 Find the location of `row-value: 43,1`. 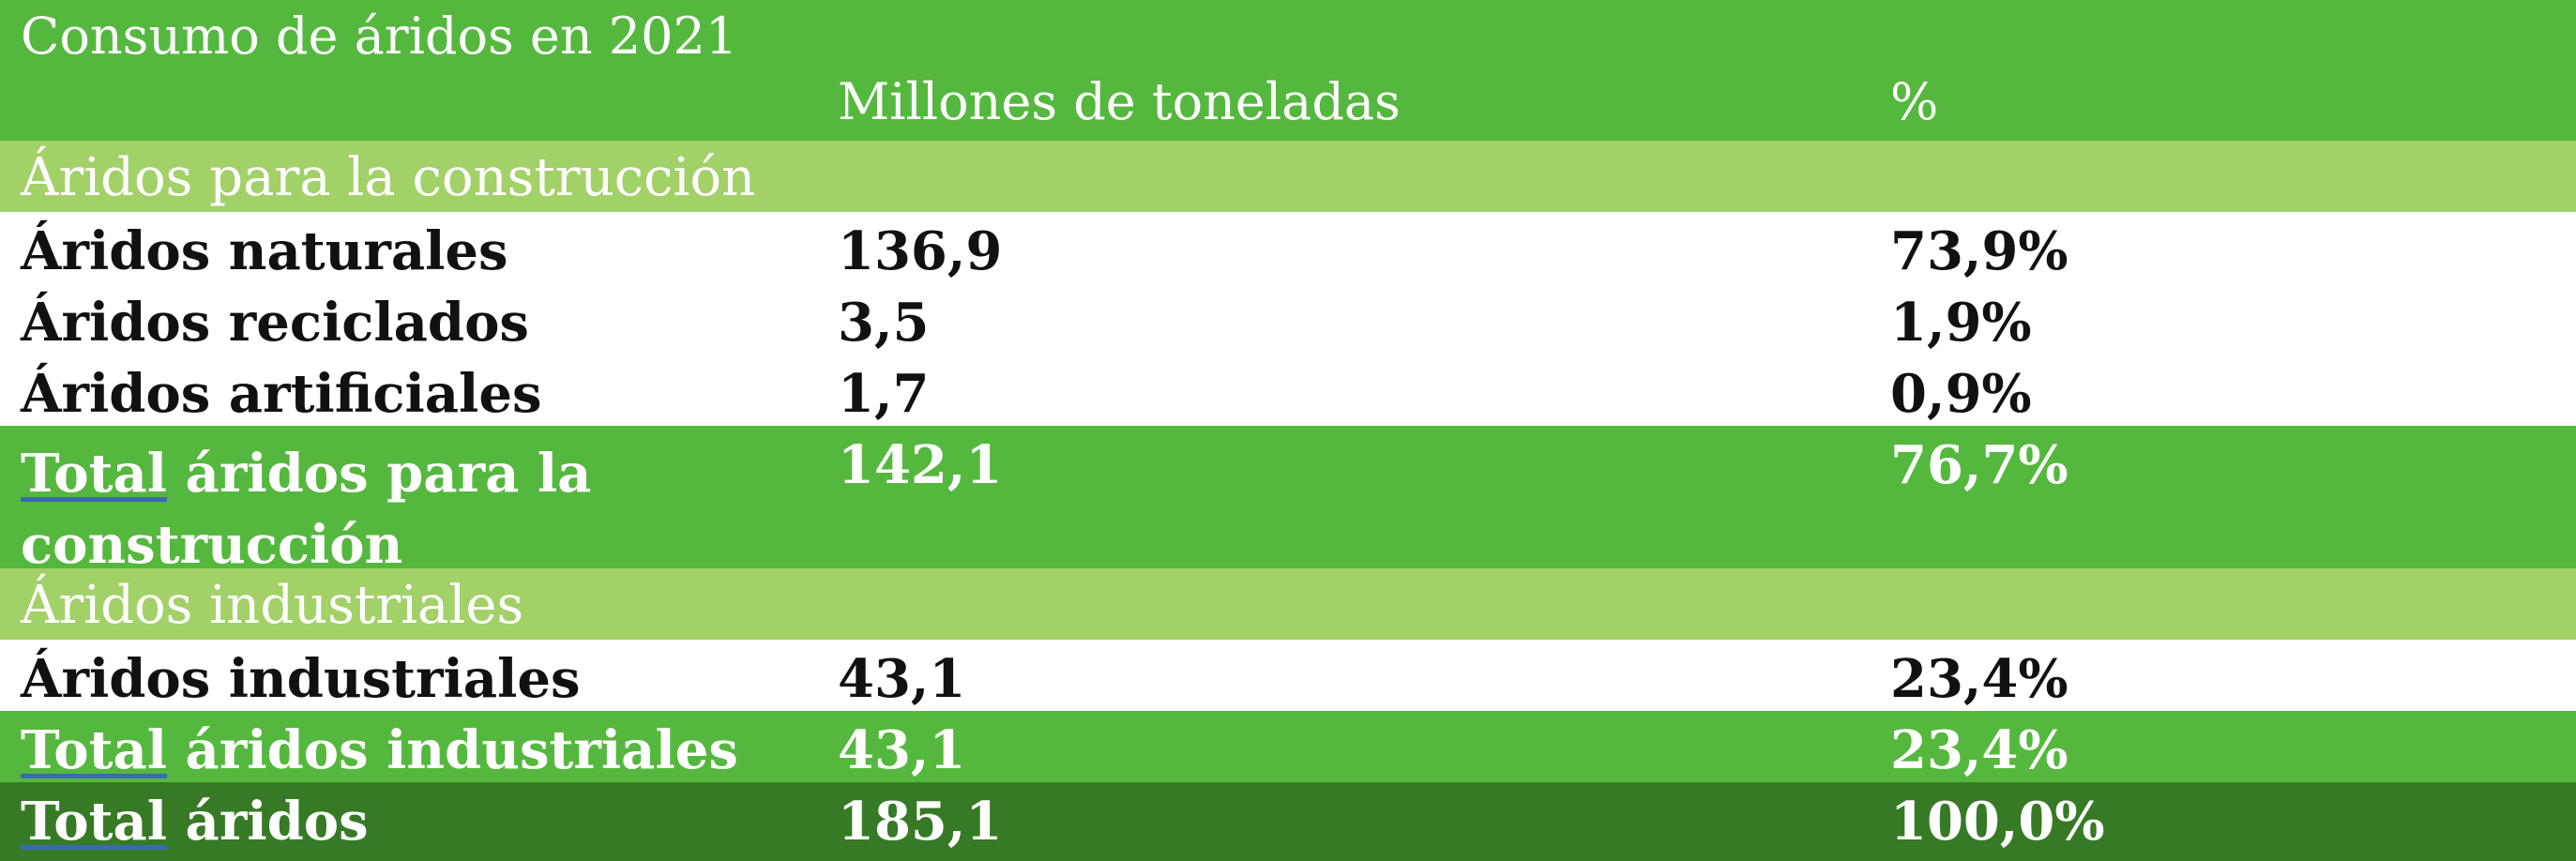

row-value: 43,1 is located at coordinates (902, 679).